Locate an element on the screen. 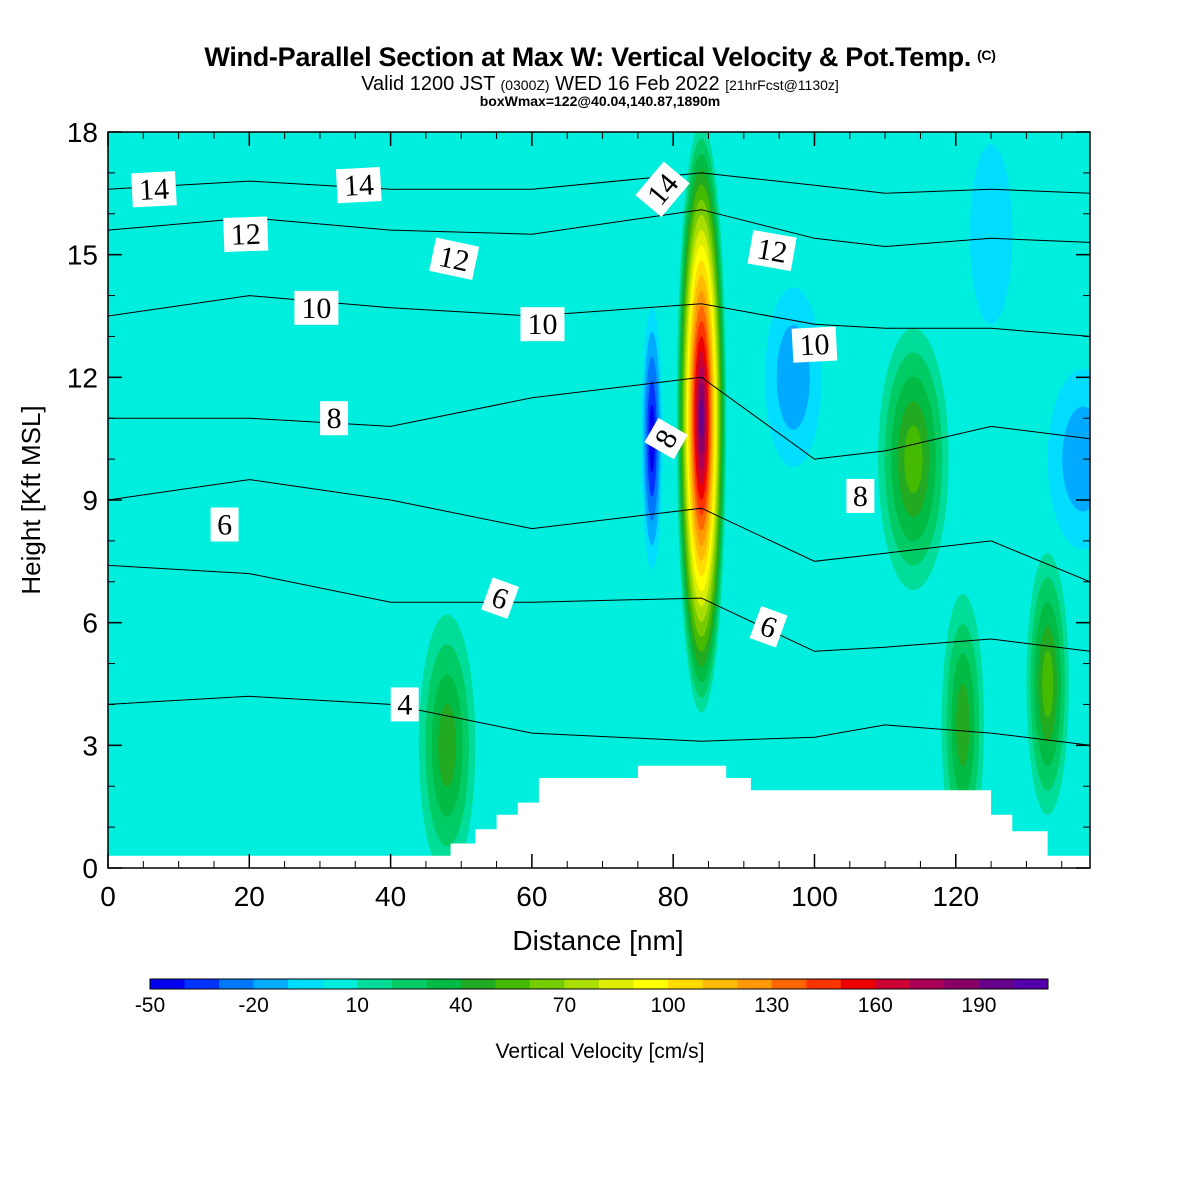 The width and height of the screenshot is (1200, 1200). colorbar-tick-label: 160 is located at coordinates (875, 1005).